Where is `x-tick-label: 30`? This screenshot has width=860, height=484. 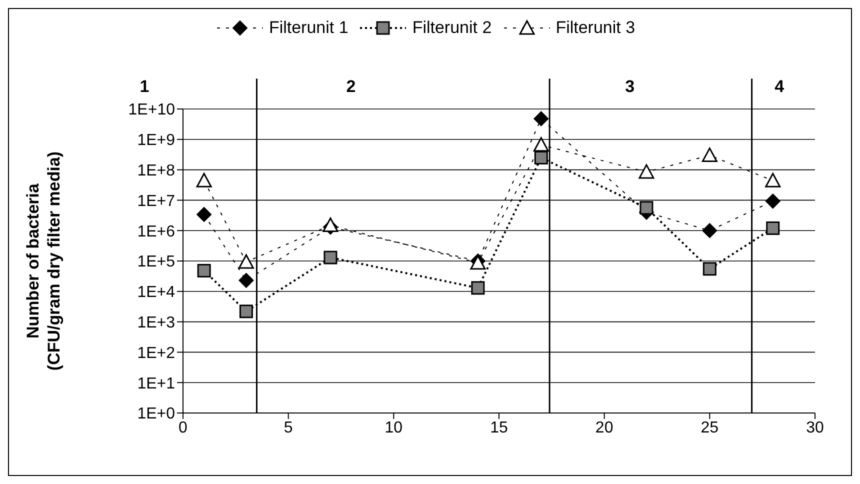 x-tick-label: 30 is located at coordinates (815, 427).